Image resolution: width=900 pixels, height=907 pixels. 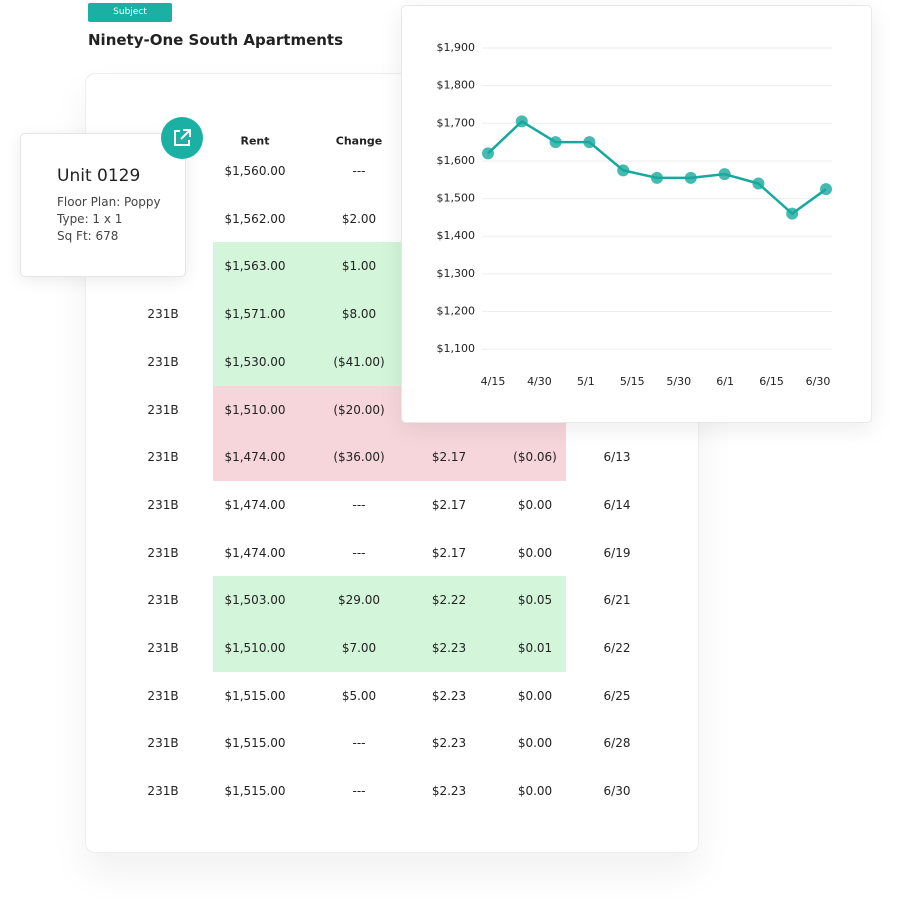 I want to click on table-cell: 6/19, so click(x=617, y=552).